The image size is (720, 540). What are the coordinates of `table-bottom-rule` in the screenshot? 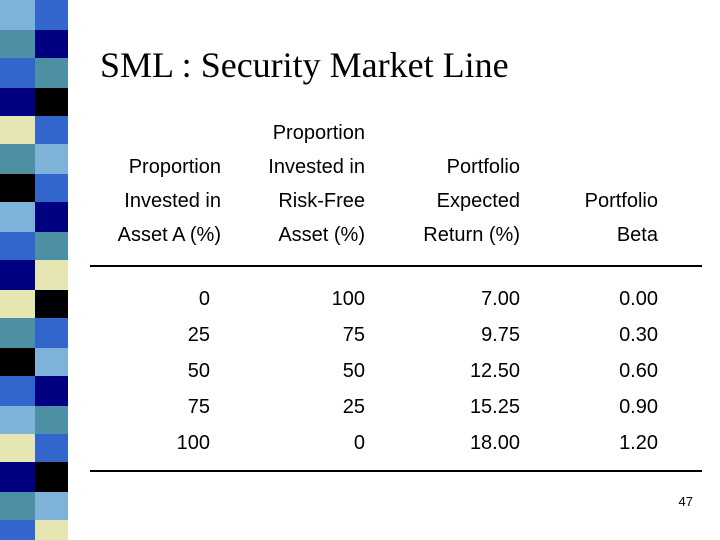 It's located at (396, 471).